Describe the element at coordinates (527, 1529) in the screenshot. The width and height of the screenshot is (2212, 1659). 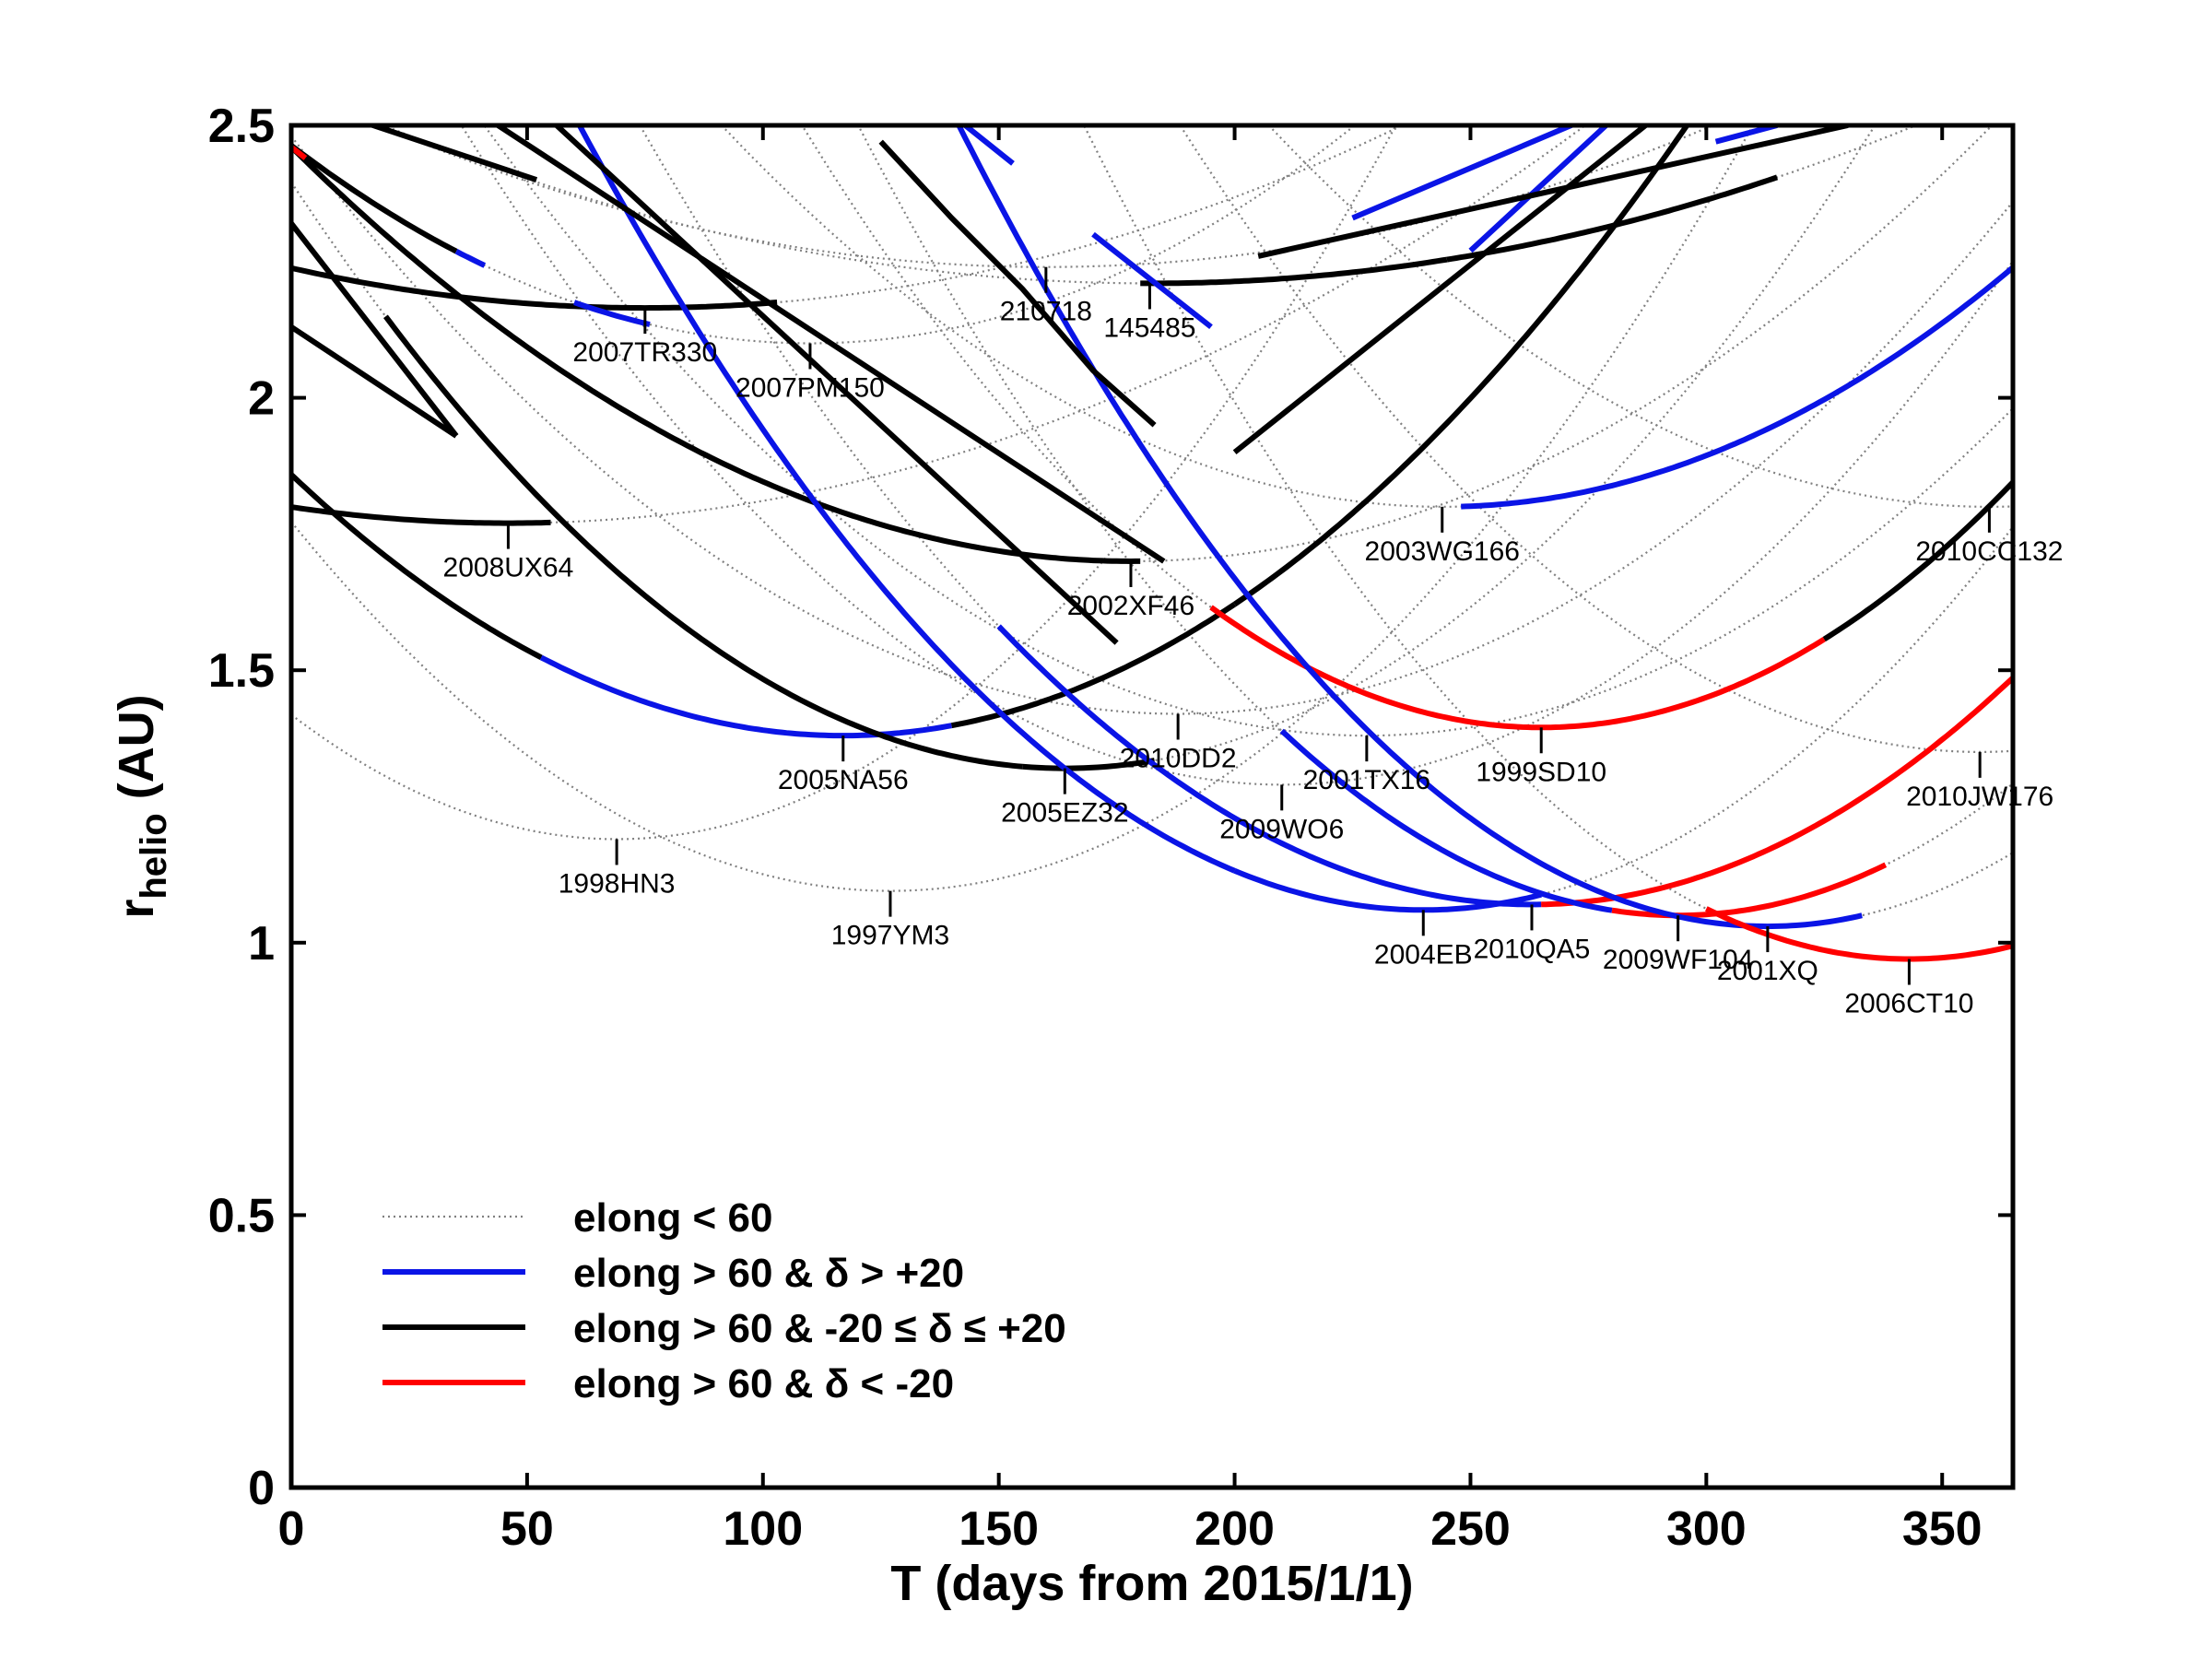
I see `x-tick-label-50: 50` at that location.